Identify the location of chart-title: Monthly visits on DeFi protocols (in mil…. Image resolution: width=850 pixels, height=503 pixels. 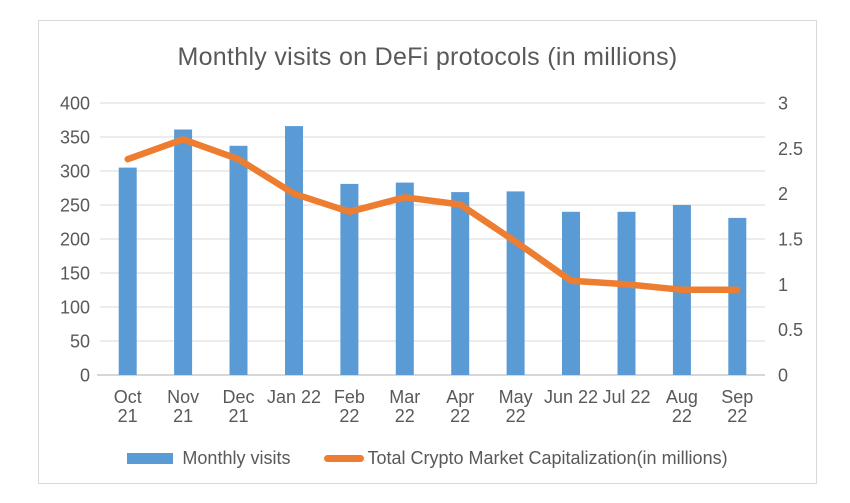
(427, 57).